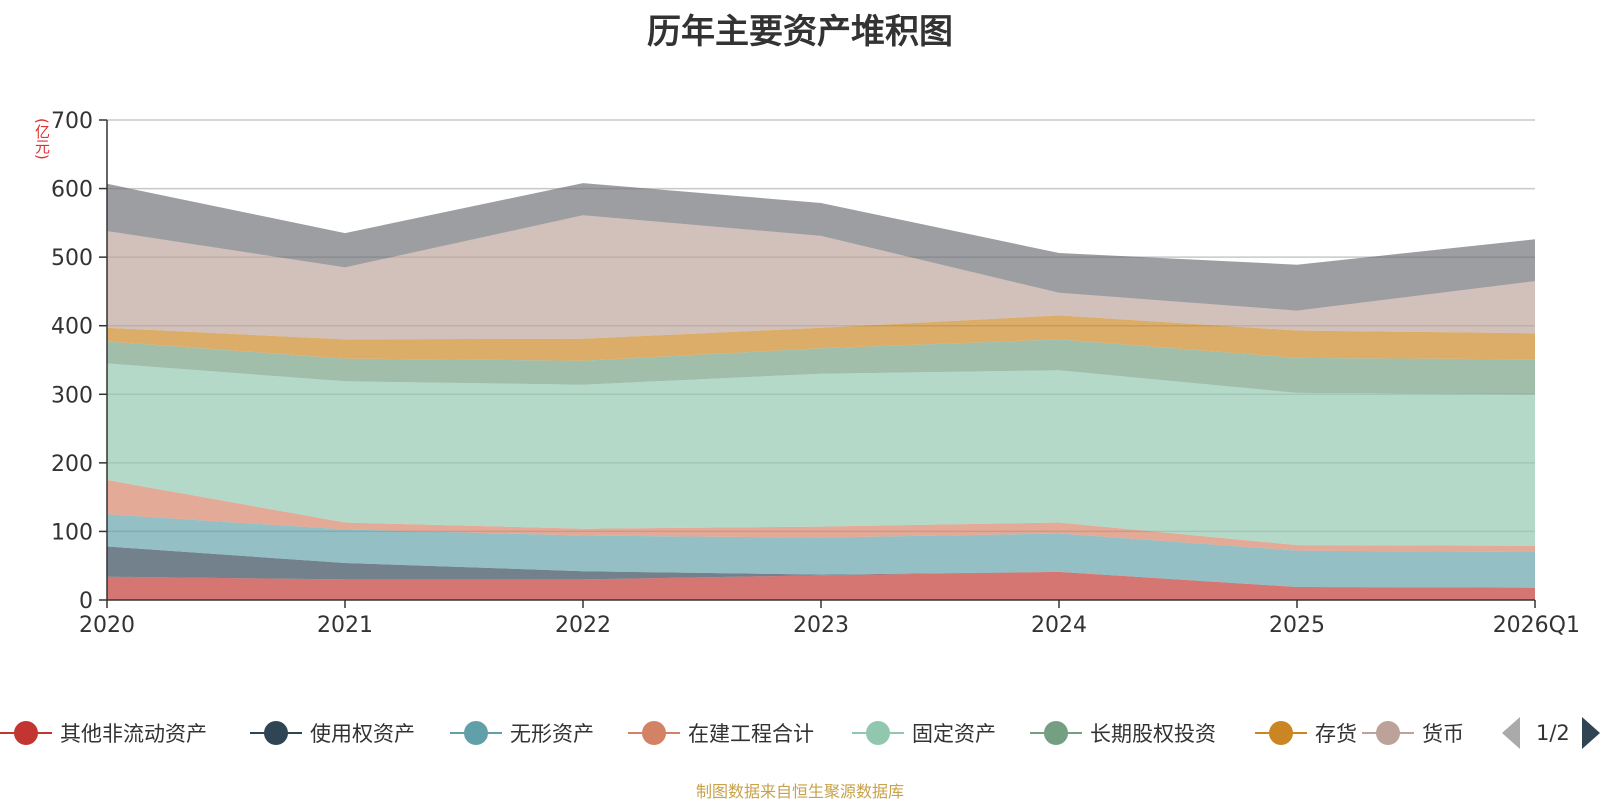 This screenshot has height=802, width=1600. I want to click on legend-pager: 1/2, so click(1551, 733).